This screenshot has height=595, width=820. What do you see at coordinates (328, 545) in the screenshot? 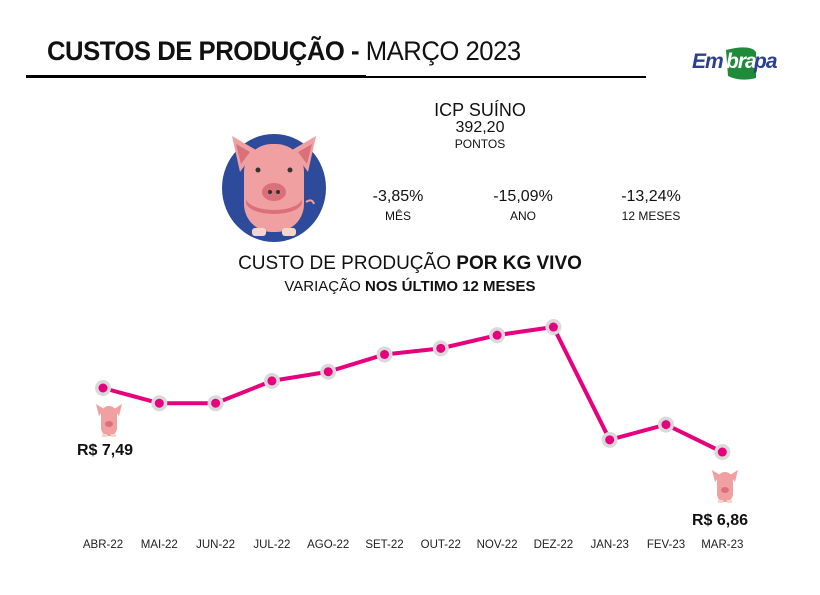
I see `x-tick-label: AGO-22` at bounding box center [328, 545].